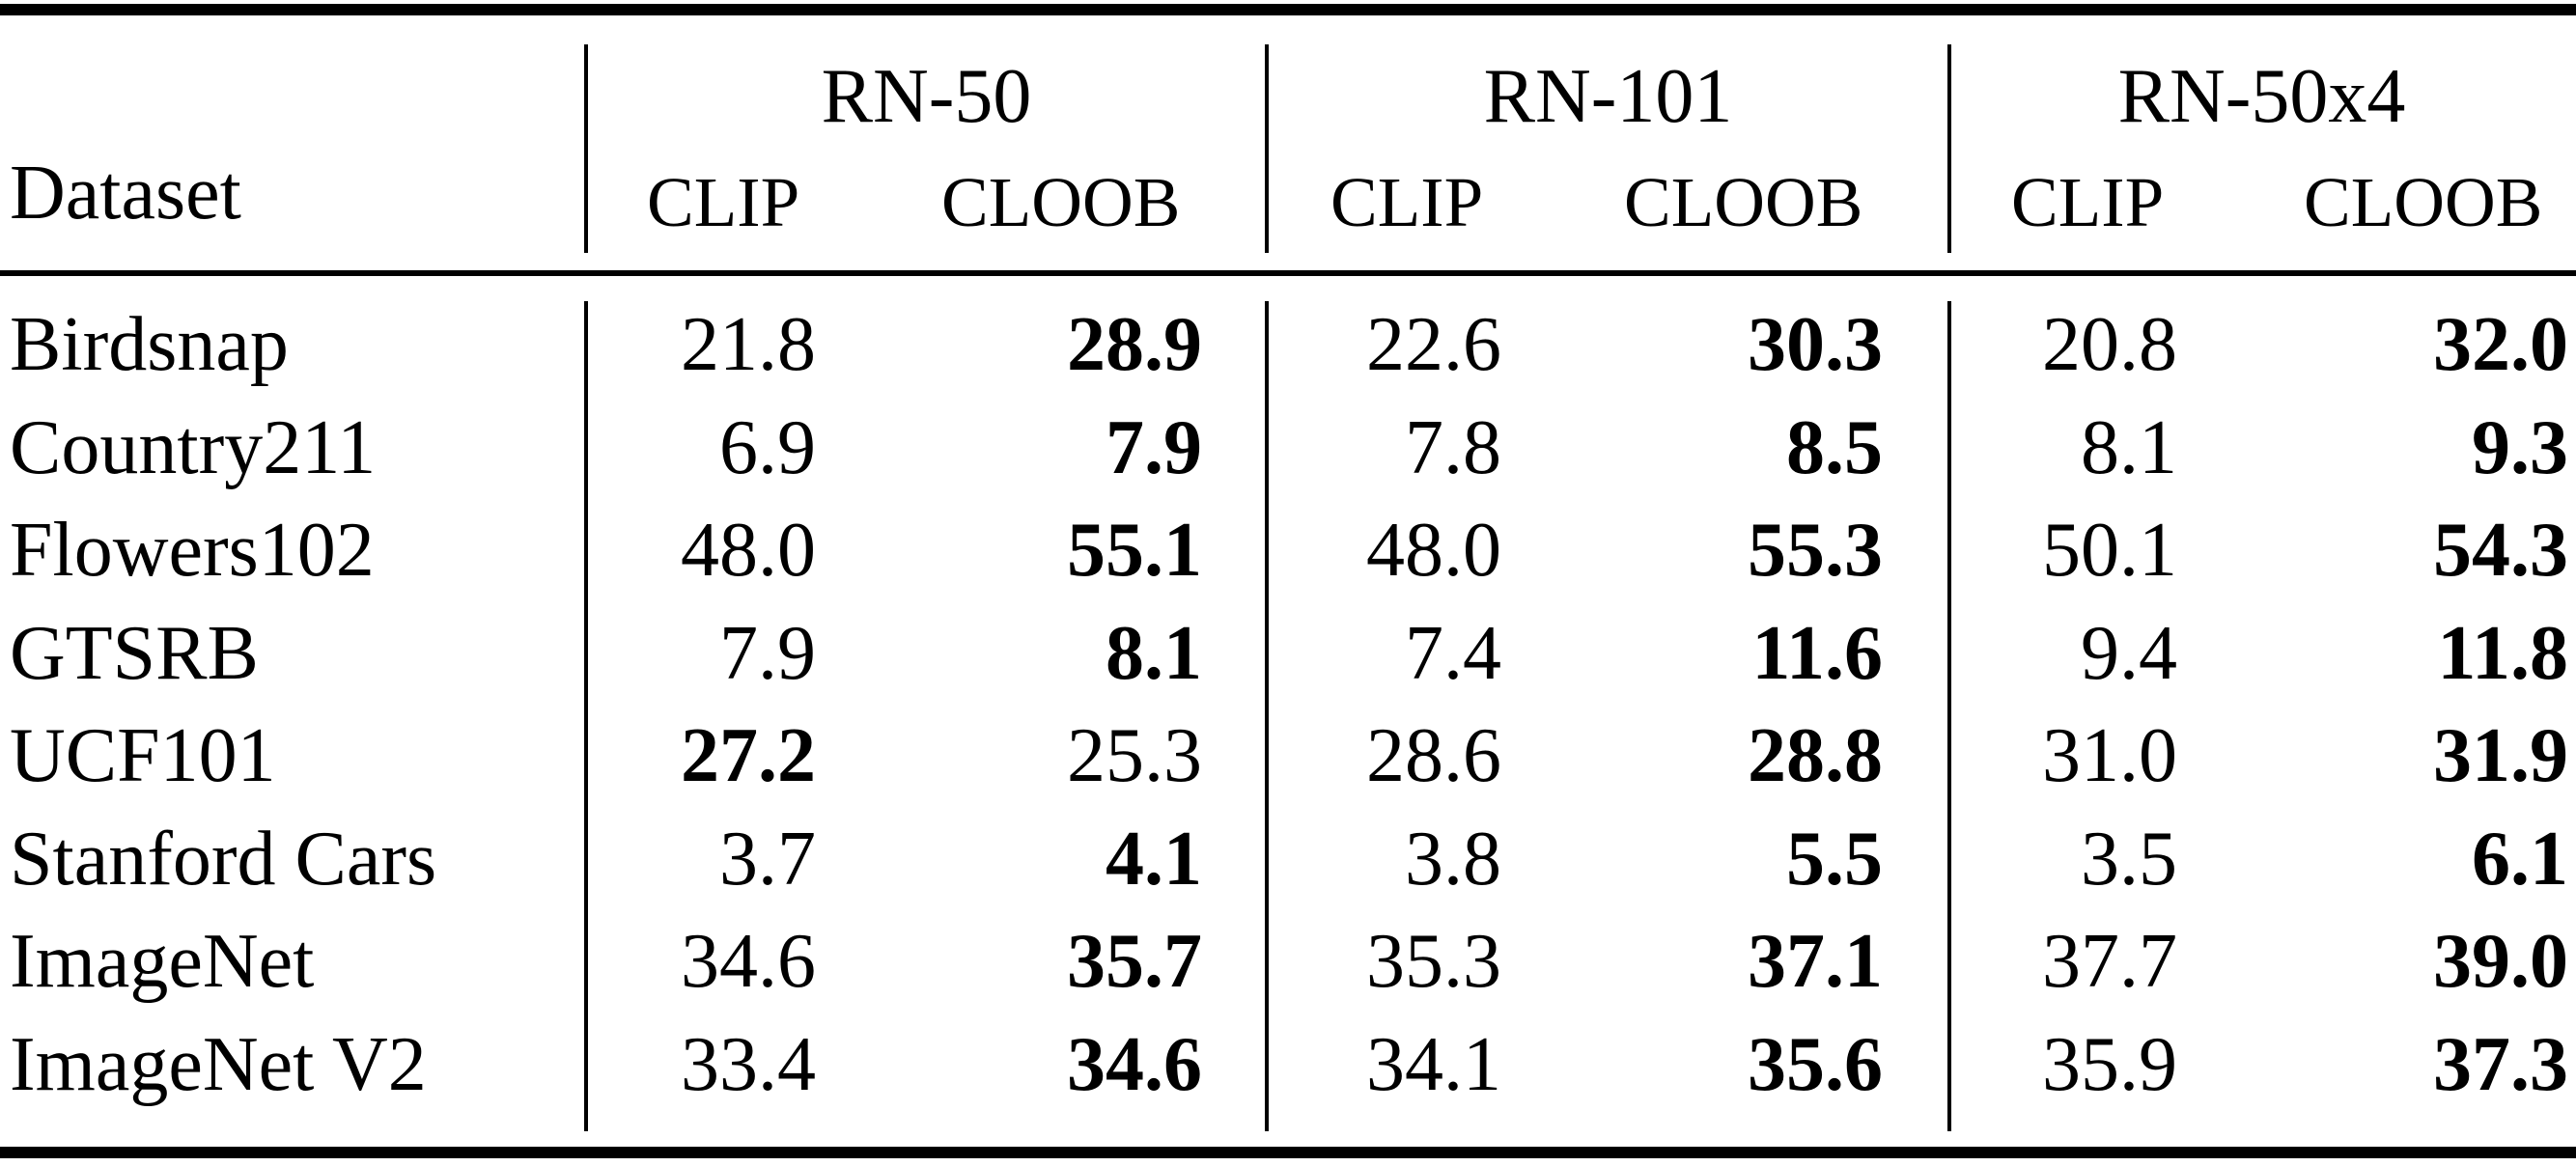 This screenshot has height=1166, width=2576. I want to click on table-cell: 54.3, so click(2501, 550).